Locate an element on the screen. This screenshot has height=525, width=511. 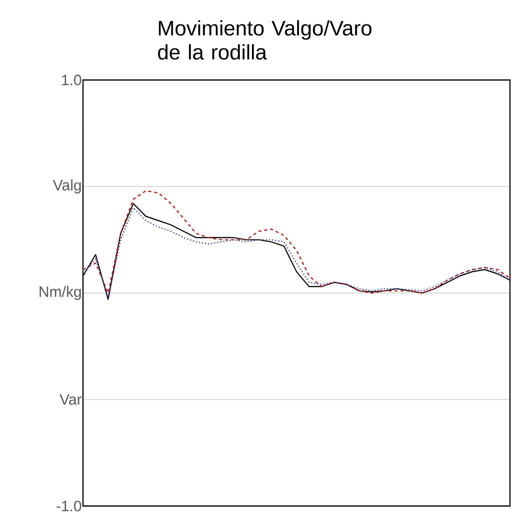
chart-title: Movimiento Valgo/Varo de la rodilla is located at coordinates (265, 40).